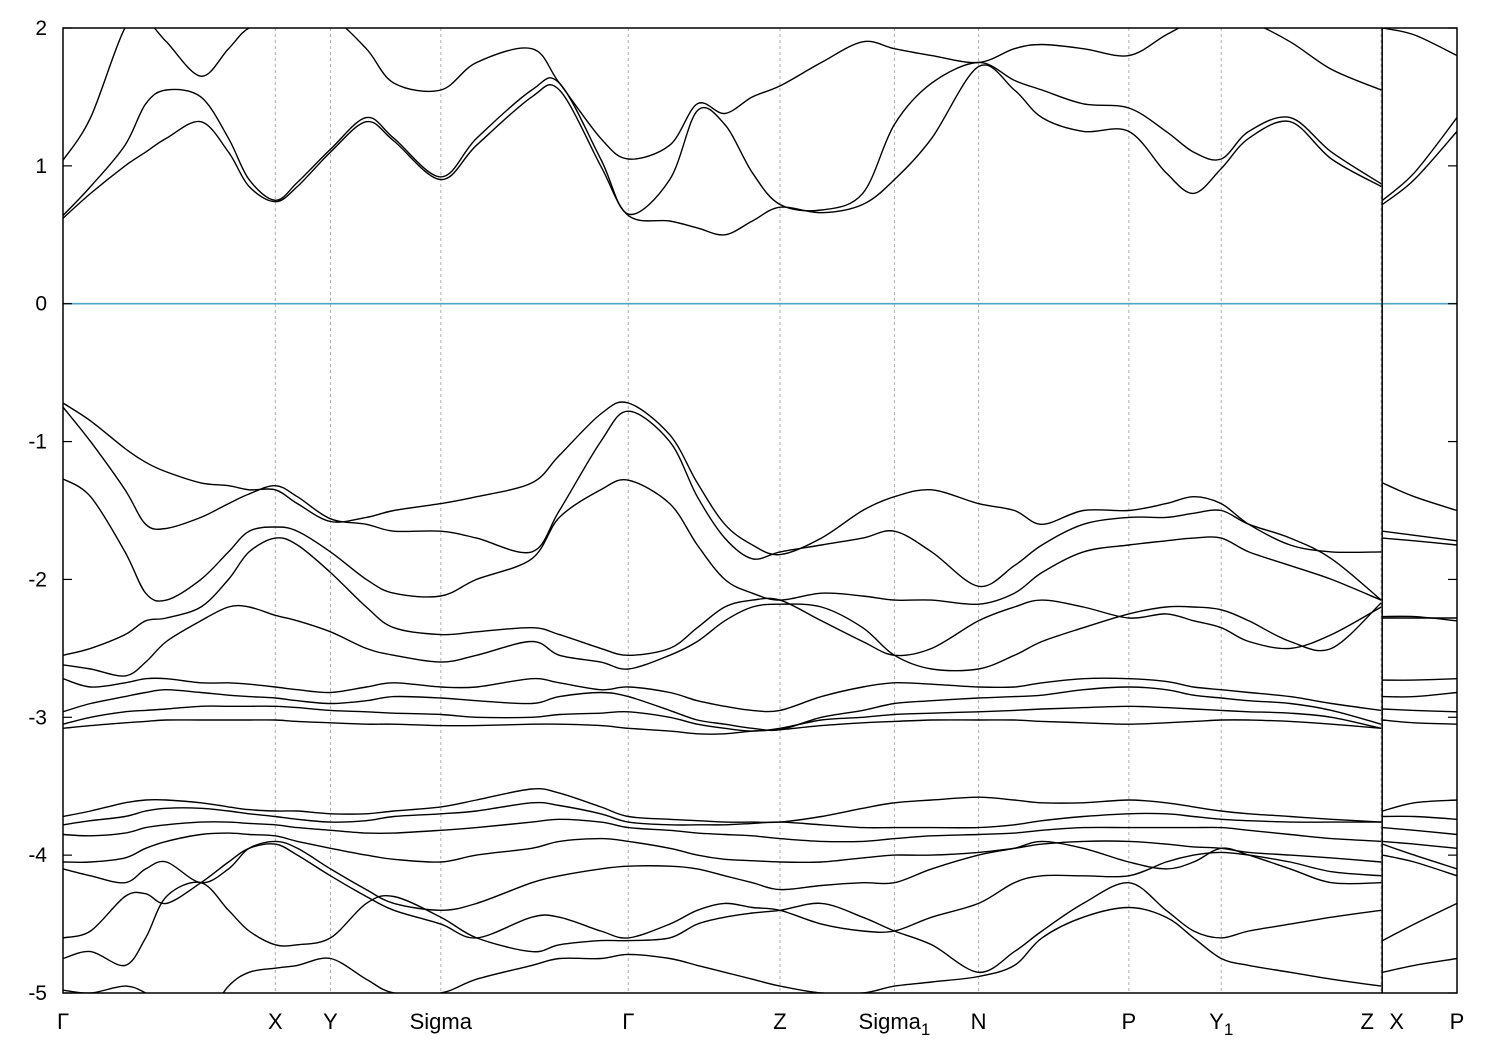 Image resolution: width=1500 pixels, height=1055 pixels. I want to click on ytick-label: -4, so click(37, 855).